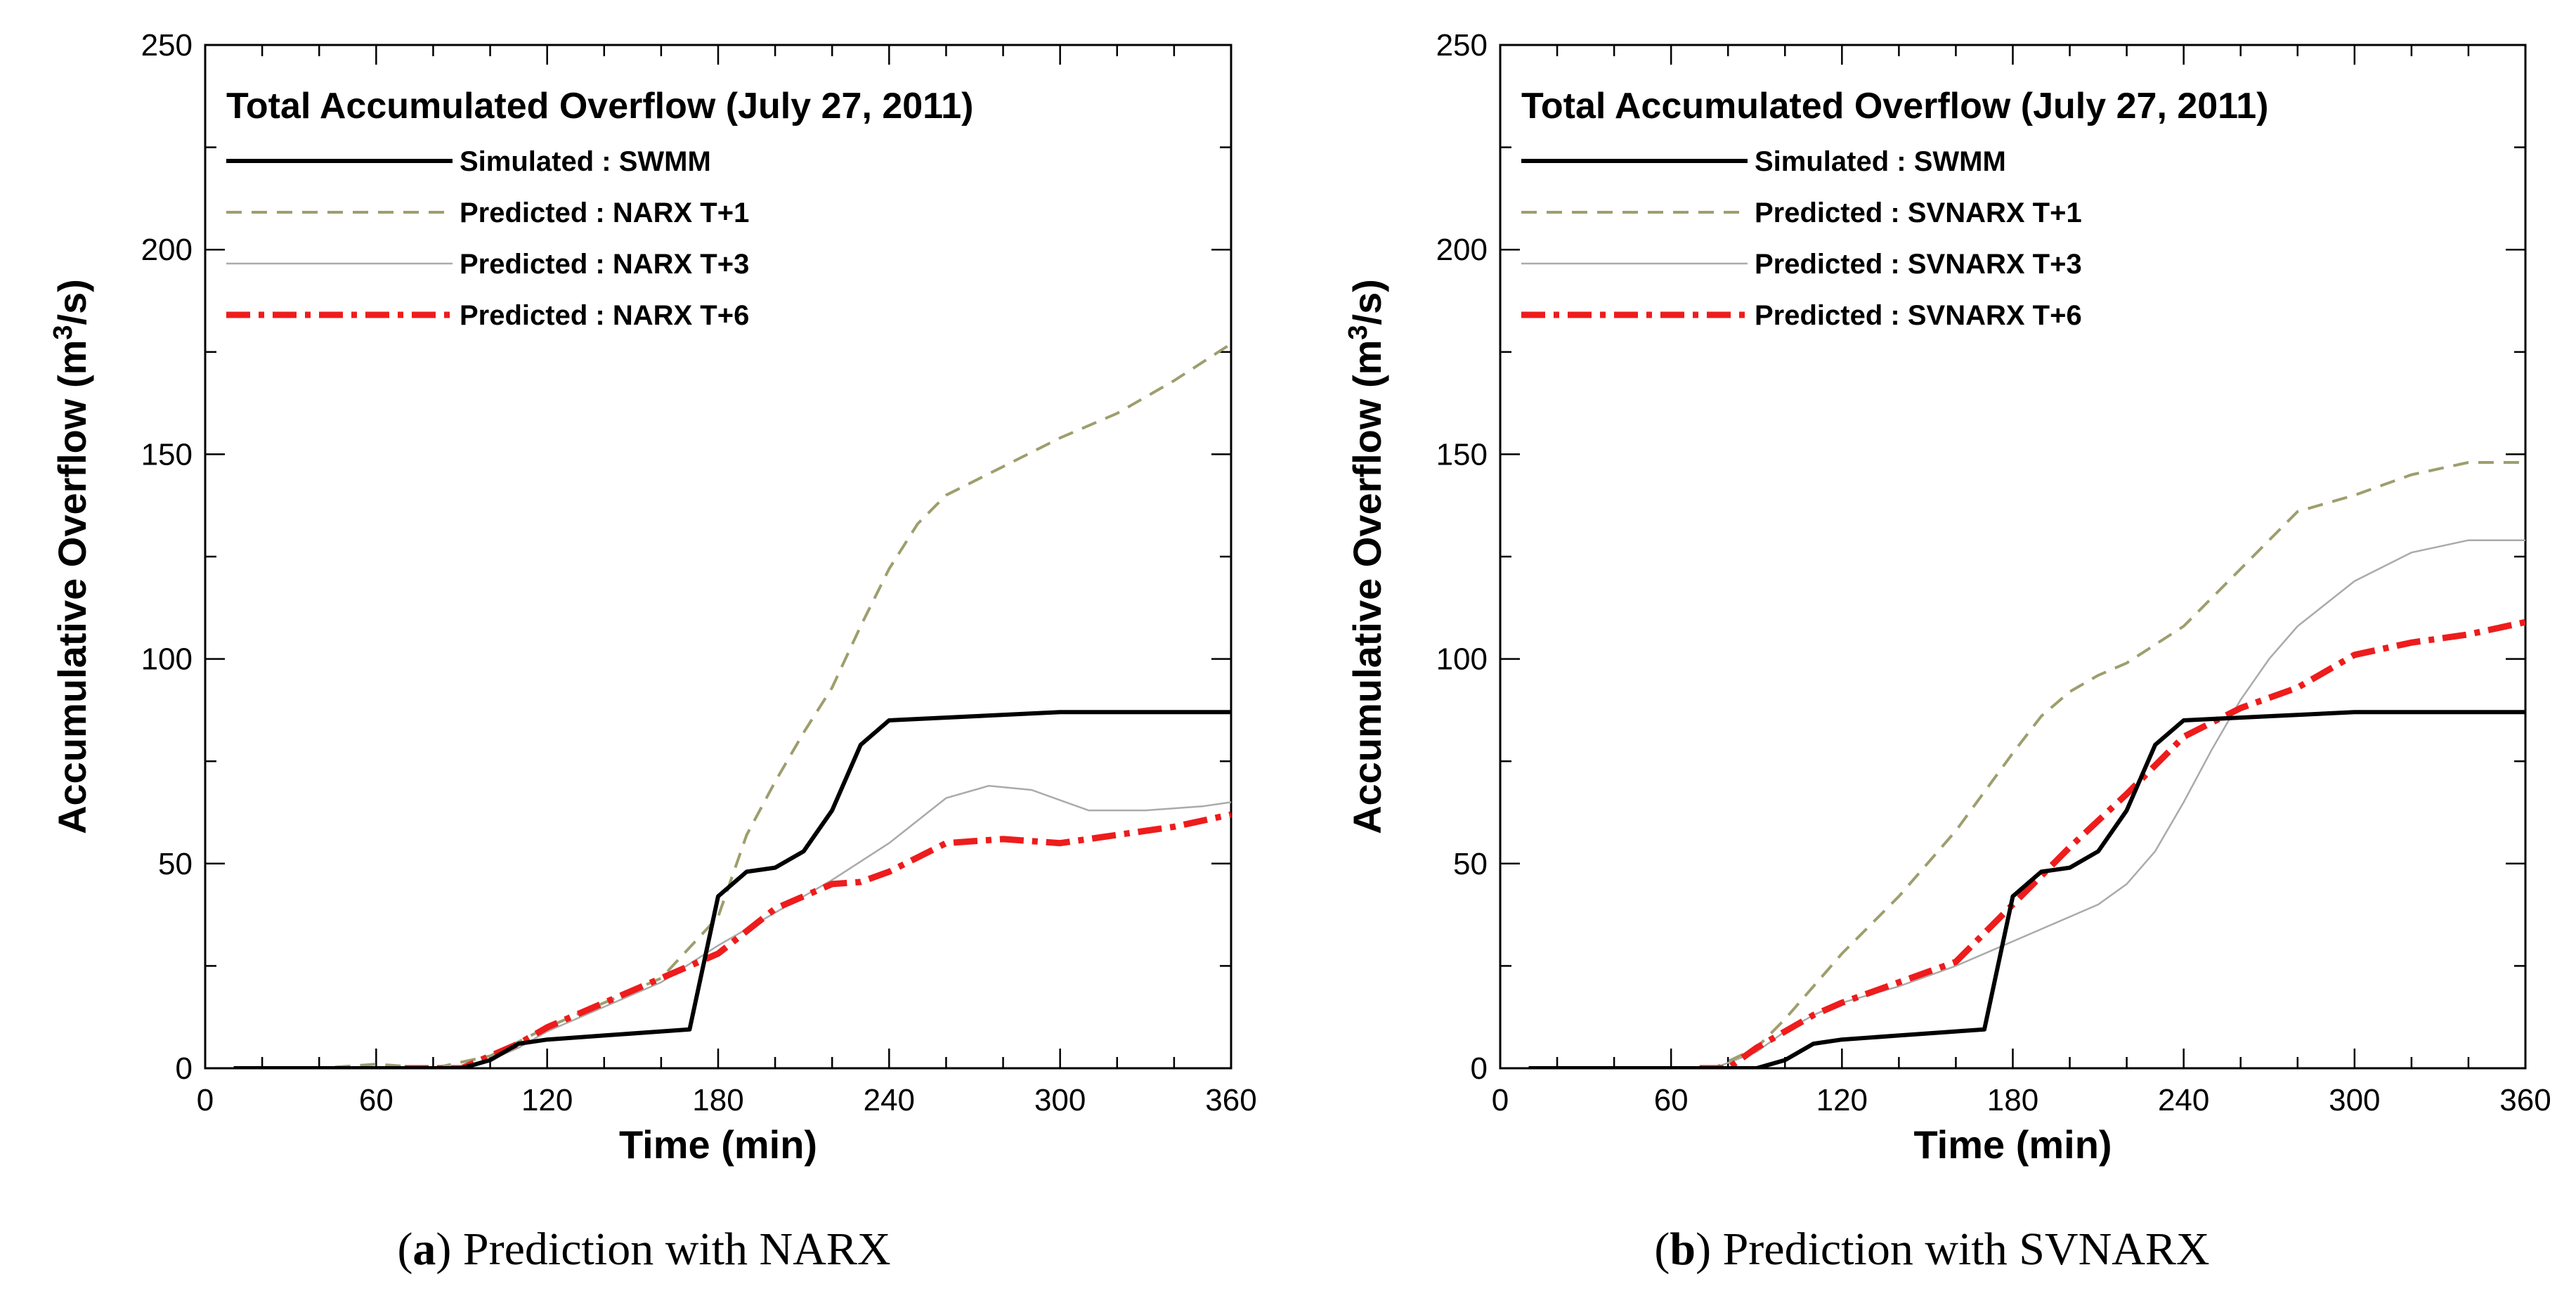  What do you see at coordinates (604, 315) in the screenshot?
I see `legend-label-3: Predicted : NARX T+6` at bounding box center [604, 315].